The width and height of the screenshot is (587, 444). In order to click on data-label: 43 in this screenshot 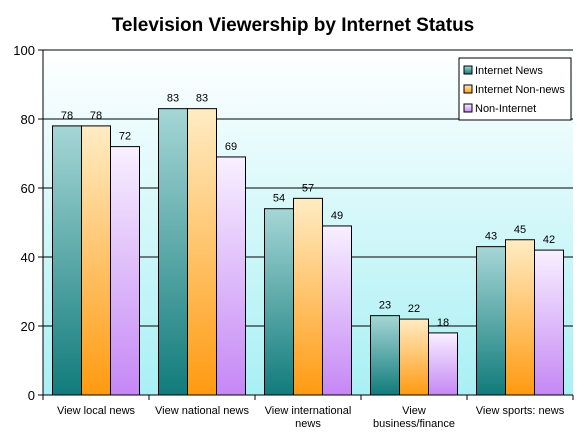, I will do `click(491, 237)`.